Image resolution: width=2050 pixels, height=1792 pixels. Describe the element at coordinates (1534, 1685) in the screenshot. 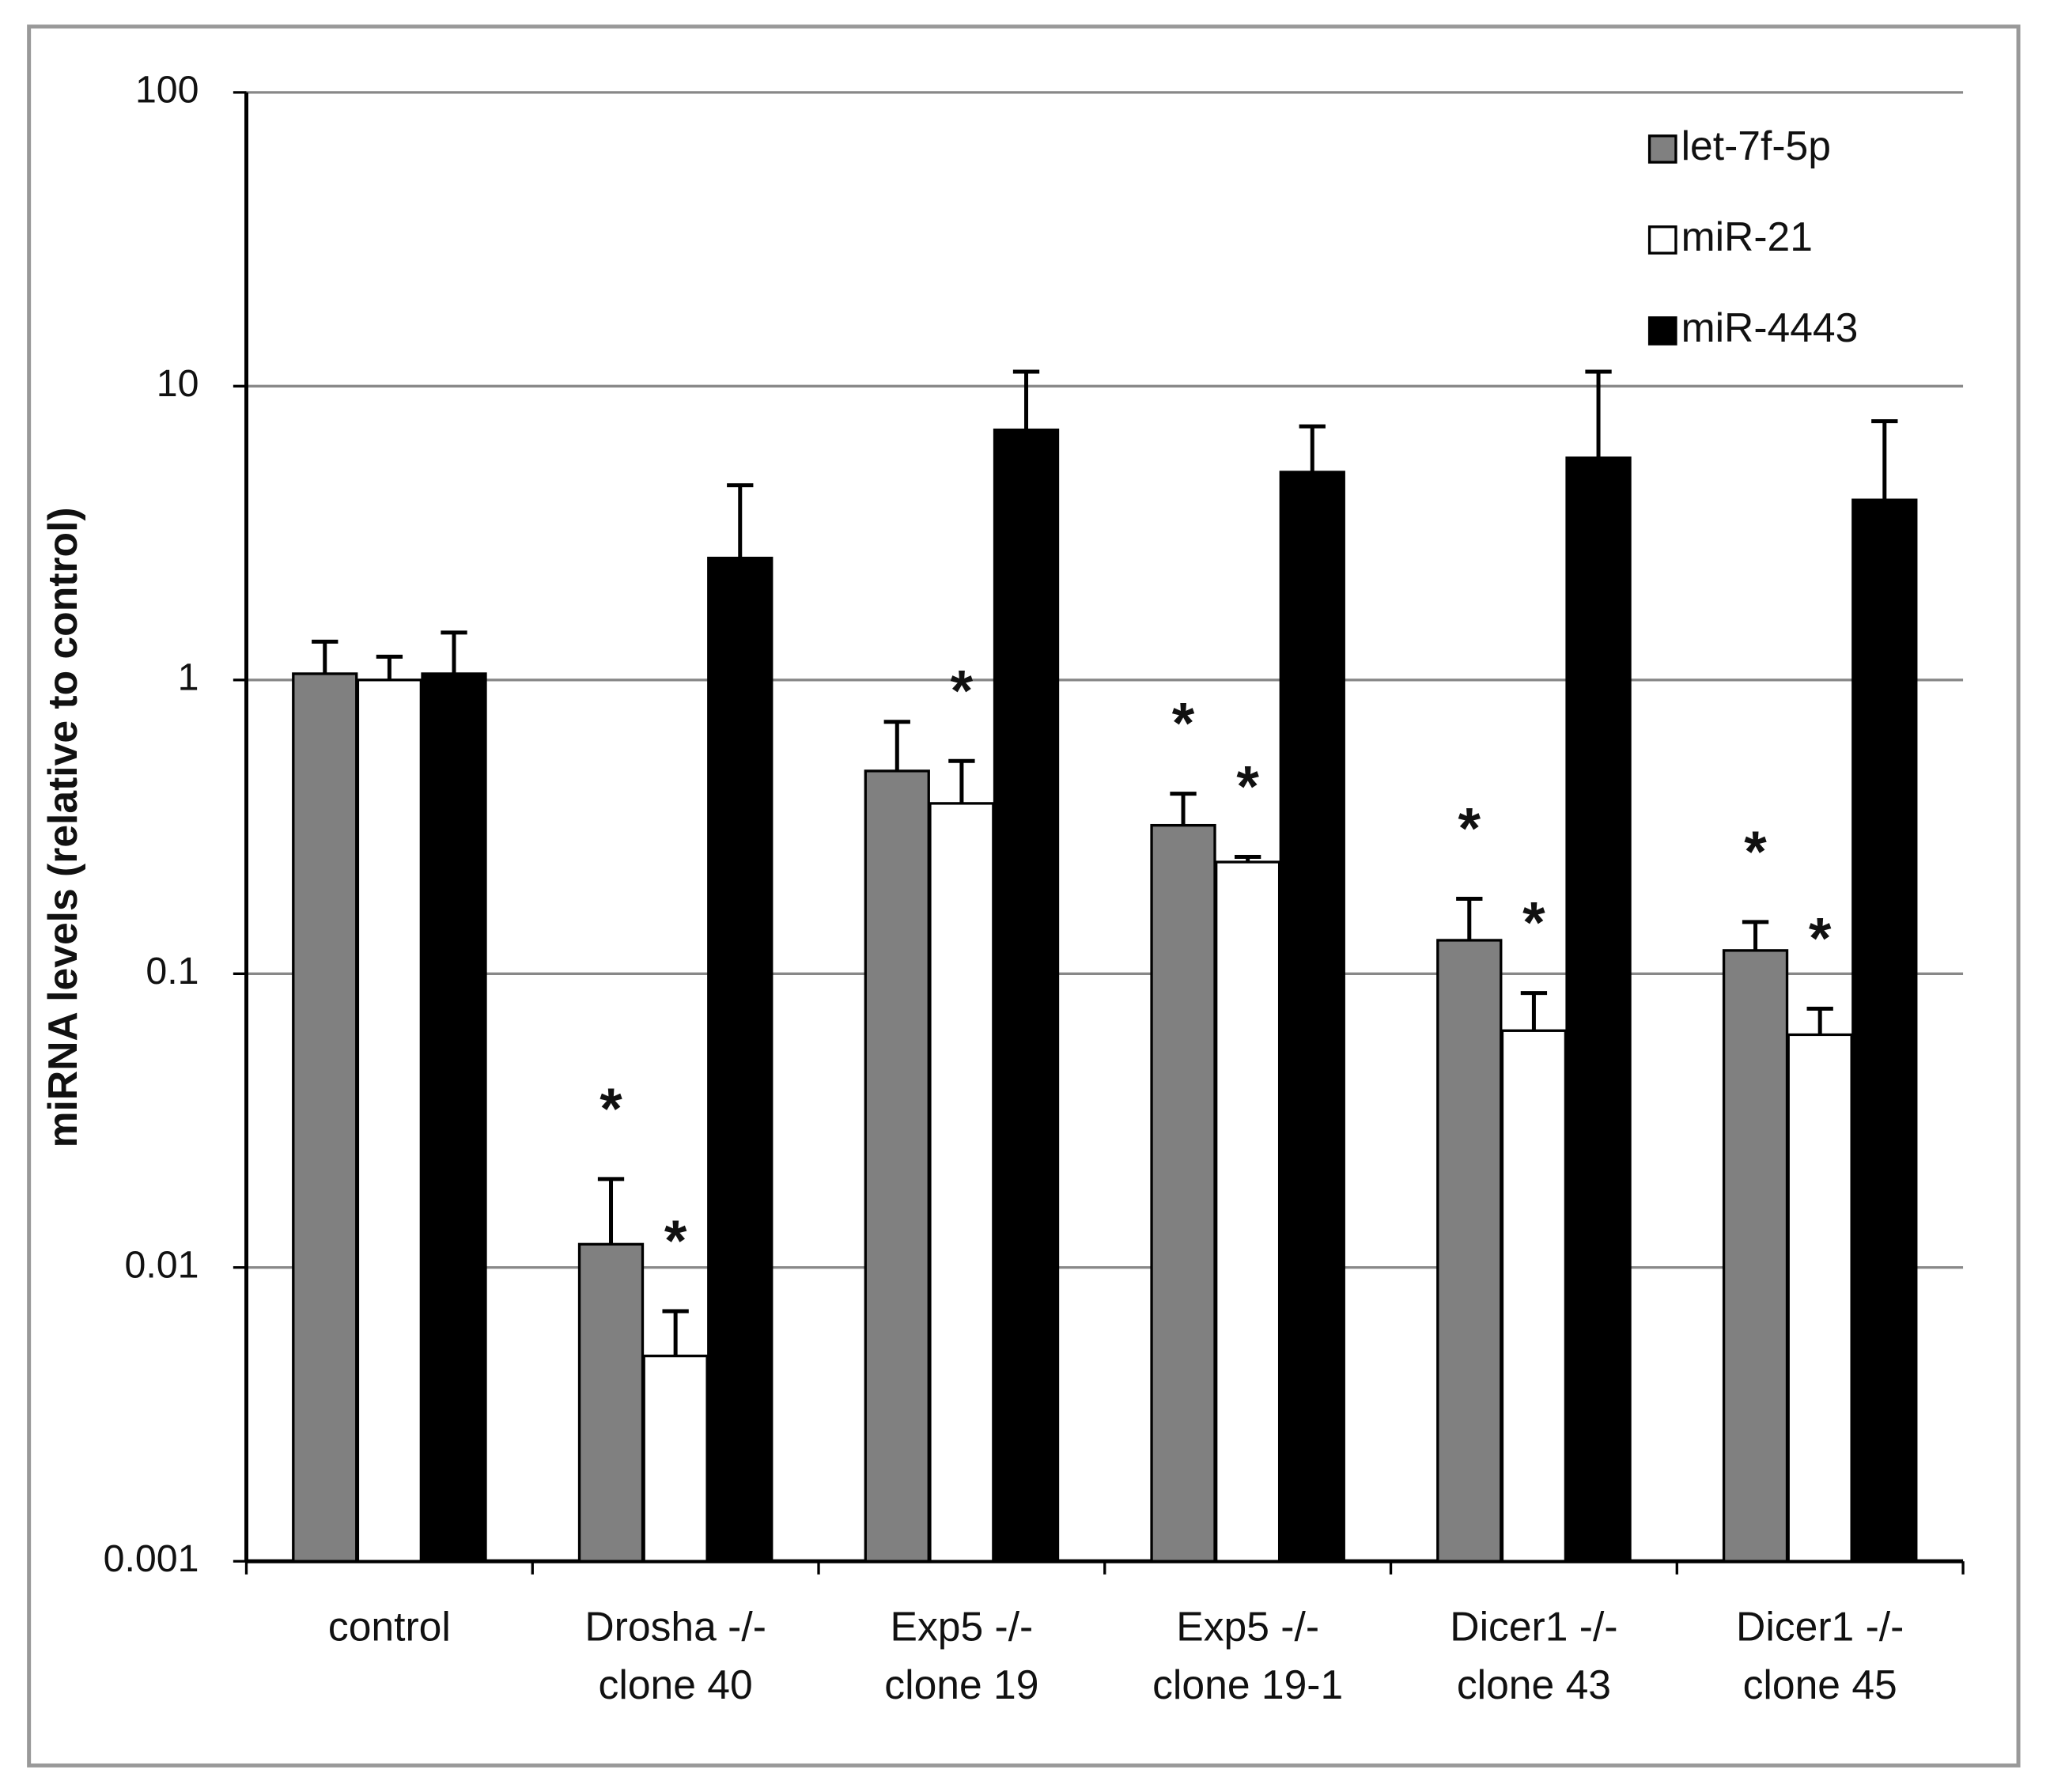

I see `x-tick-label: clone 43` at that location.